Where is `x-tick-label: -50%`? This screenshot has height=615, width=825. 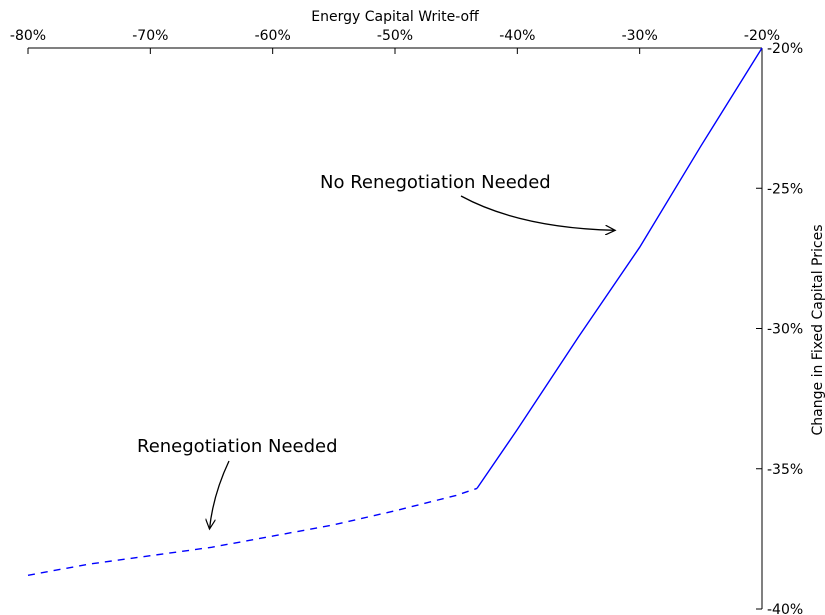 x-tick-label: -50% is located at coordinates (395, 36).